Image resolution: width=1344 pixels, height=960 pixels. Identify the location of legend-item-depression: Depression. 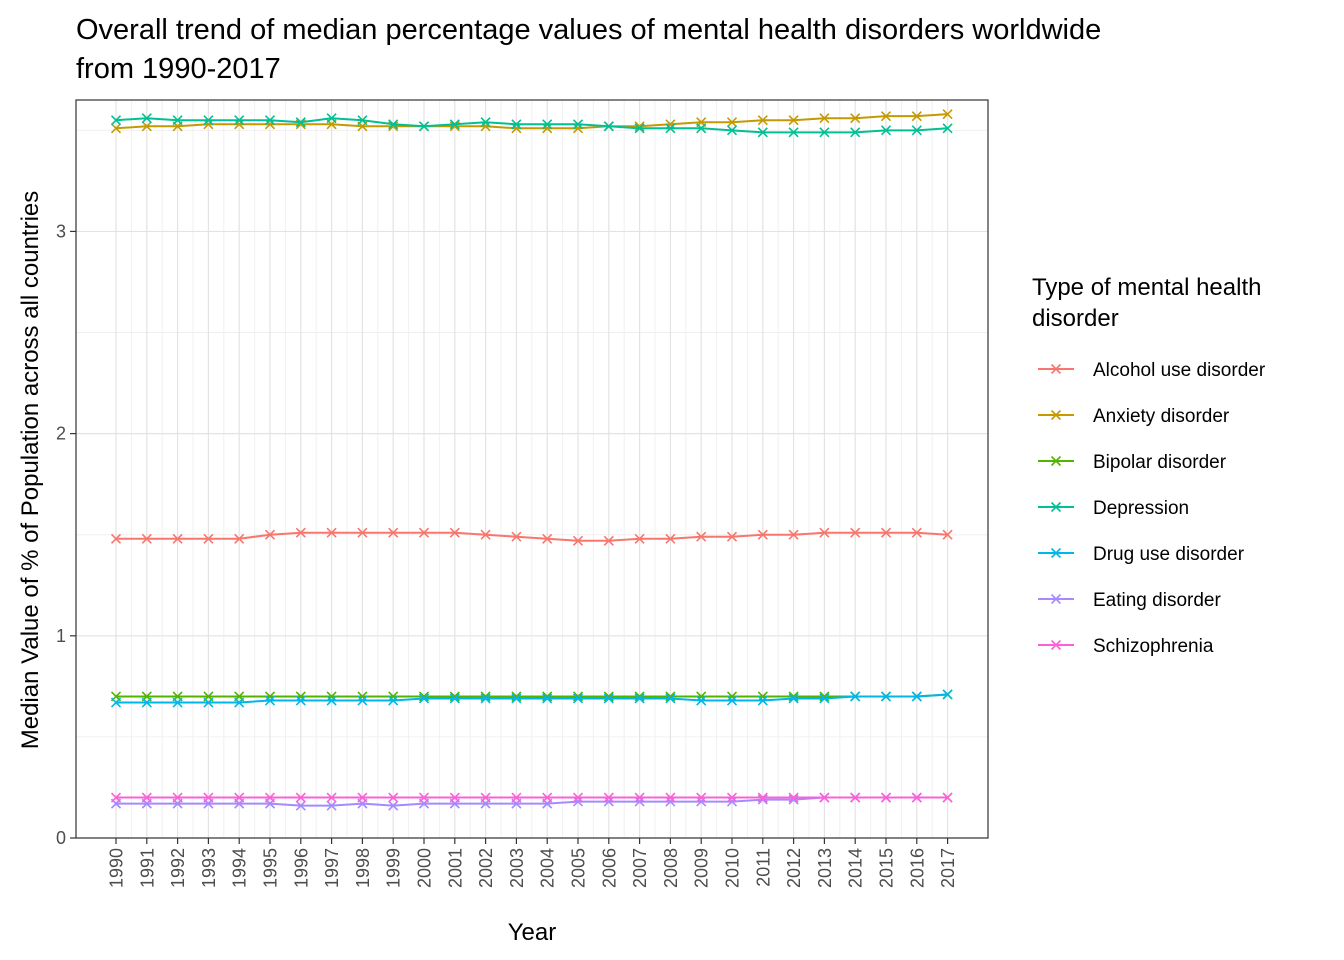
(1113, 508).